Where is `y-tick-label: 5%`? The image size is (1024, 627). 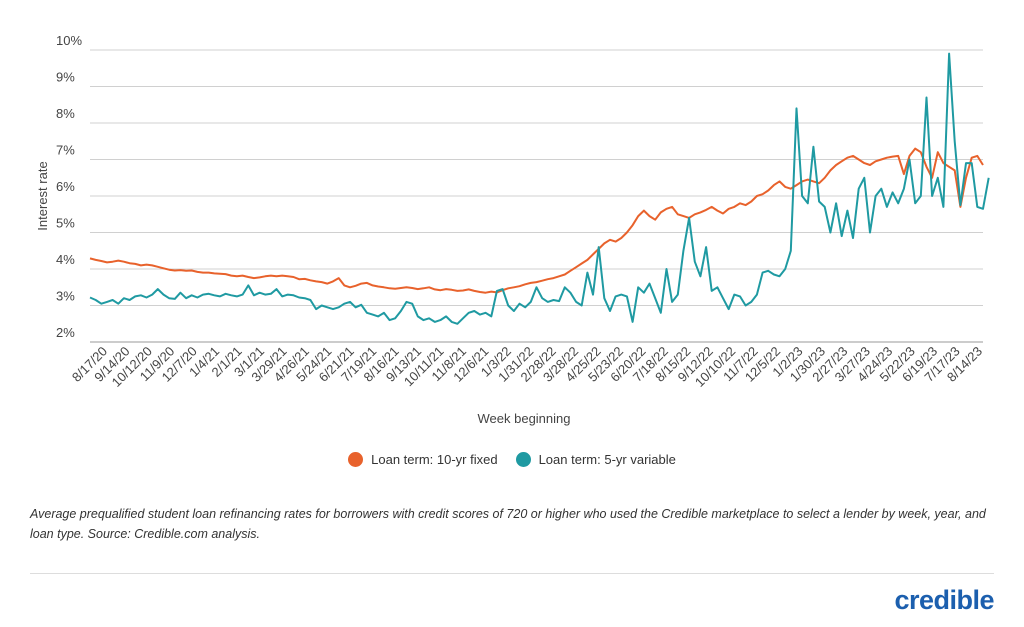
y-tick-label: 5% is located at coordinates (65, 223).